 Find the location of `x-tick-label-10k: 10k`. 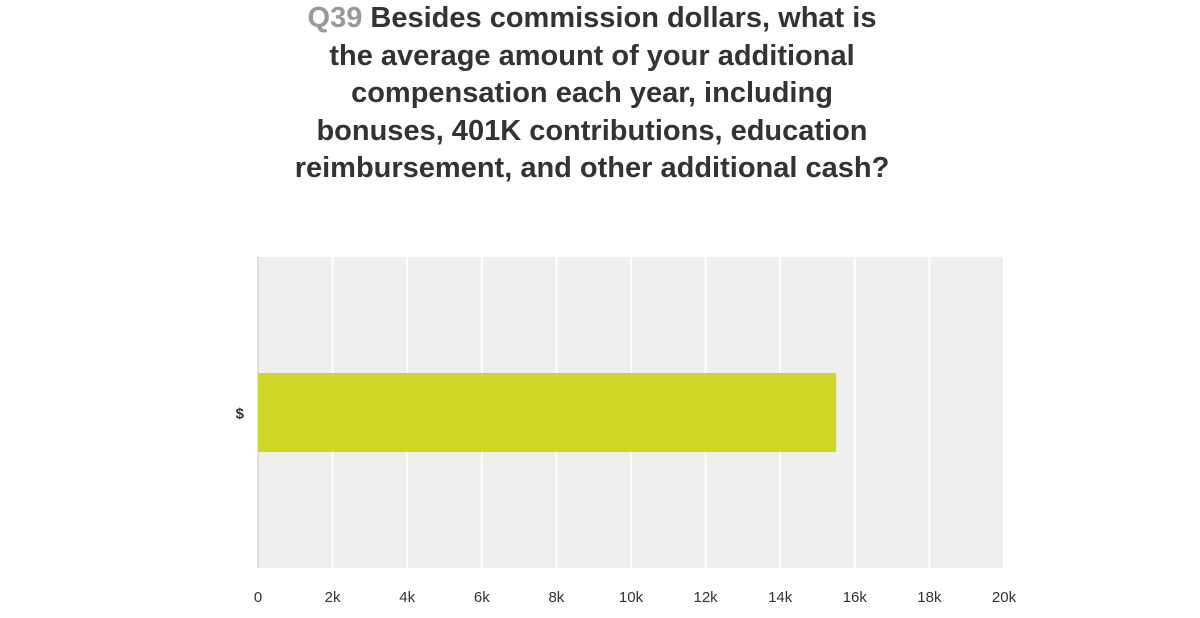

x-tick-label-10k: 10k is located at coordinates (631, 597).